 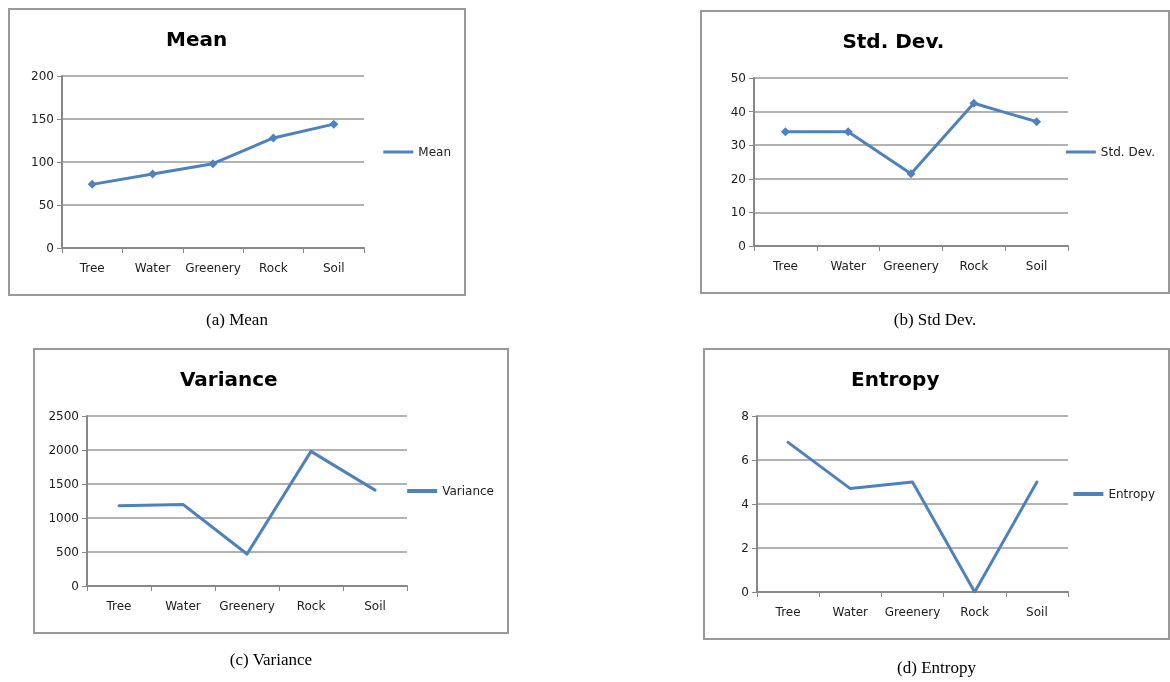 What do you see at coordinates (435, 152) in the screenshot?
I see `legend-label: Mean` at bounding box center [435, 152].